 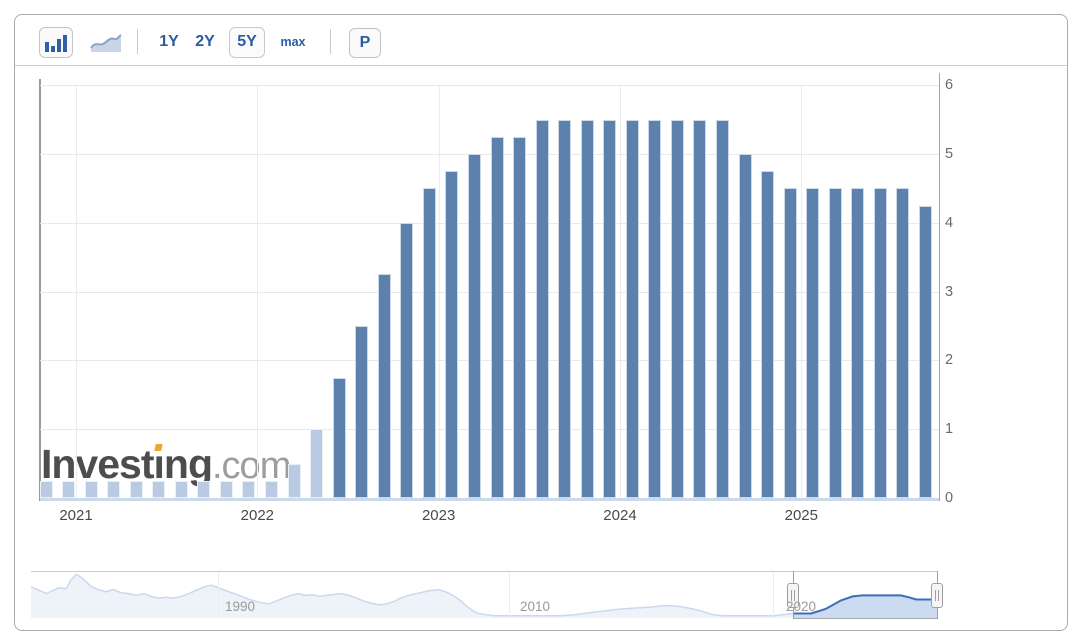 What do you see at coordinates (535, 606) in the screenshot?
I see `navigator-year-label: 2010` at bounding box center [535, 606].